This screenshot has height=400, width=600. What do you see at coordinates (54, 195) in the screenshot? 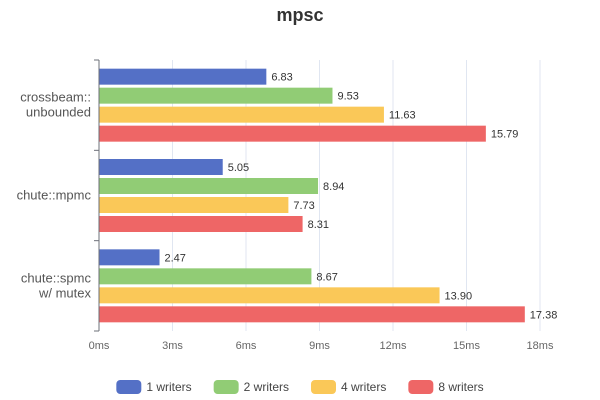
I see `category-label: chute::mpmc` at bounding box center [54, 195].